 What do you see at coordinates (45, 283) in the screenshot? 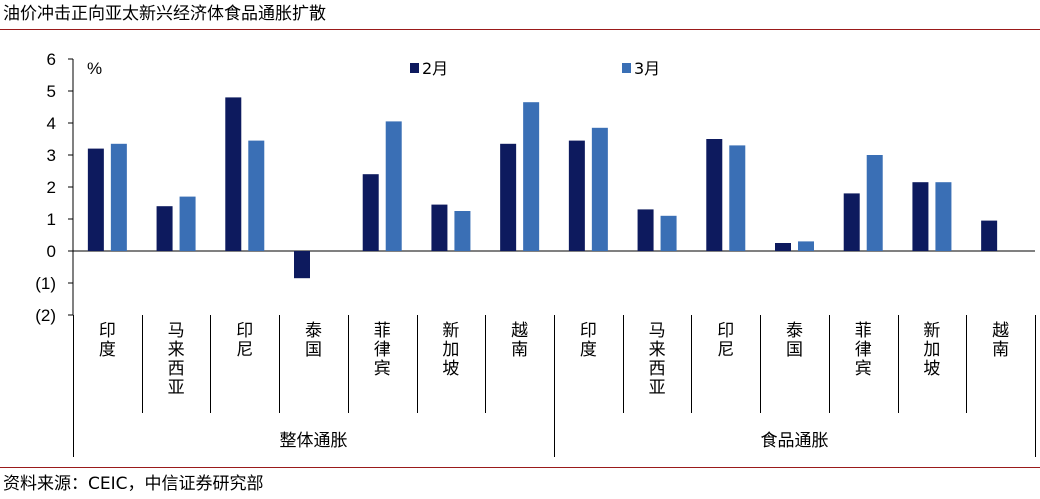
I see `y-tick-label: (1)` at bounding box center [45, 283].